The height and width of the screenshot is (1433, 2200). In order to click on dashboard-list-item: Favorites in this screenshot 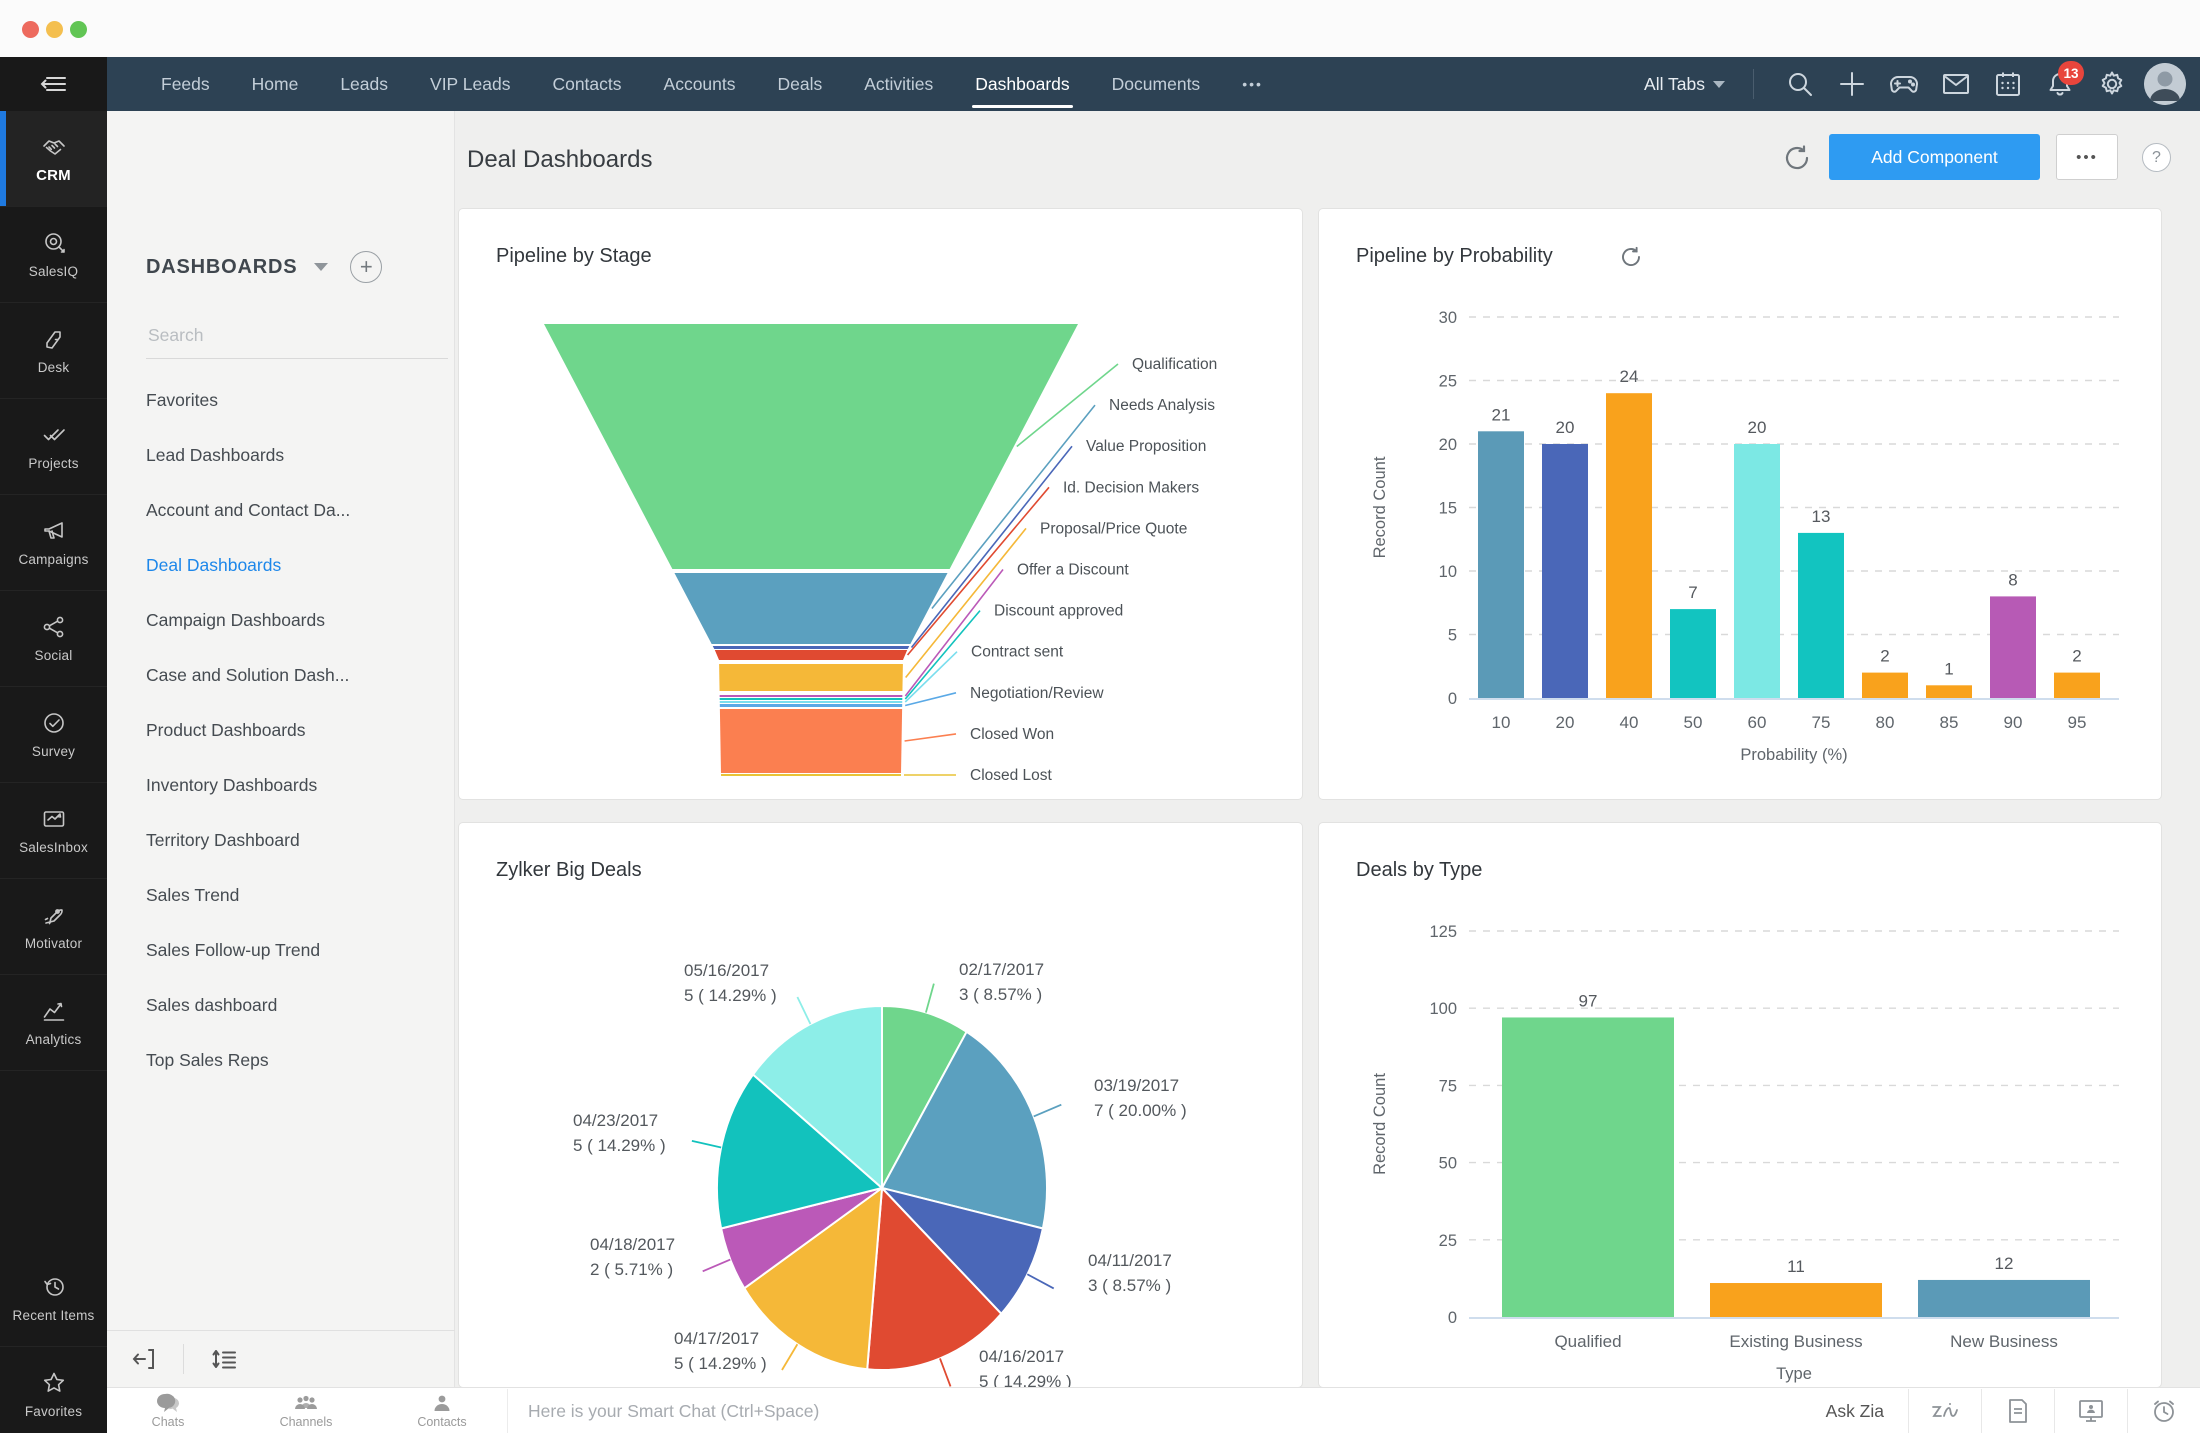, I will do `click(182, 400)`.